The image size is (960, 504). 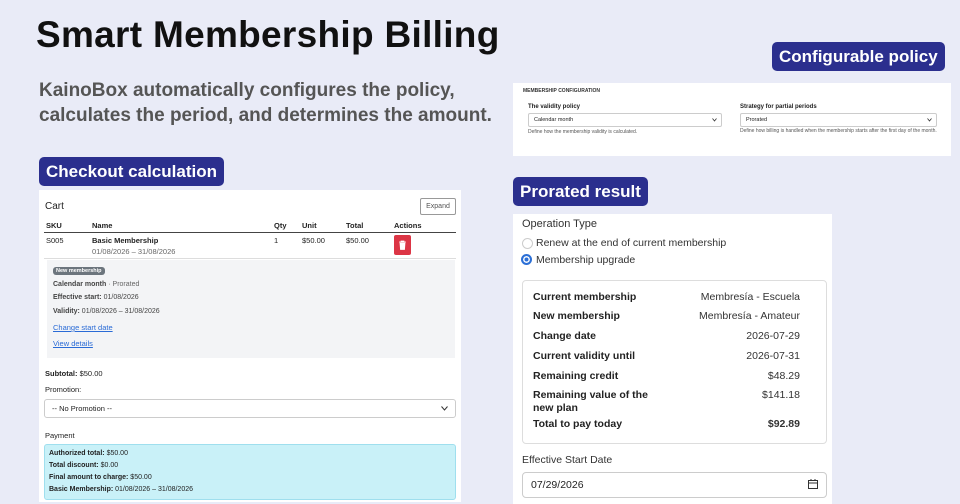 What do you see at coordinates (355, 225) in the screenshot?
I see `column-header: Total` at bounding box center [355, 225].